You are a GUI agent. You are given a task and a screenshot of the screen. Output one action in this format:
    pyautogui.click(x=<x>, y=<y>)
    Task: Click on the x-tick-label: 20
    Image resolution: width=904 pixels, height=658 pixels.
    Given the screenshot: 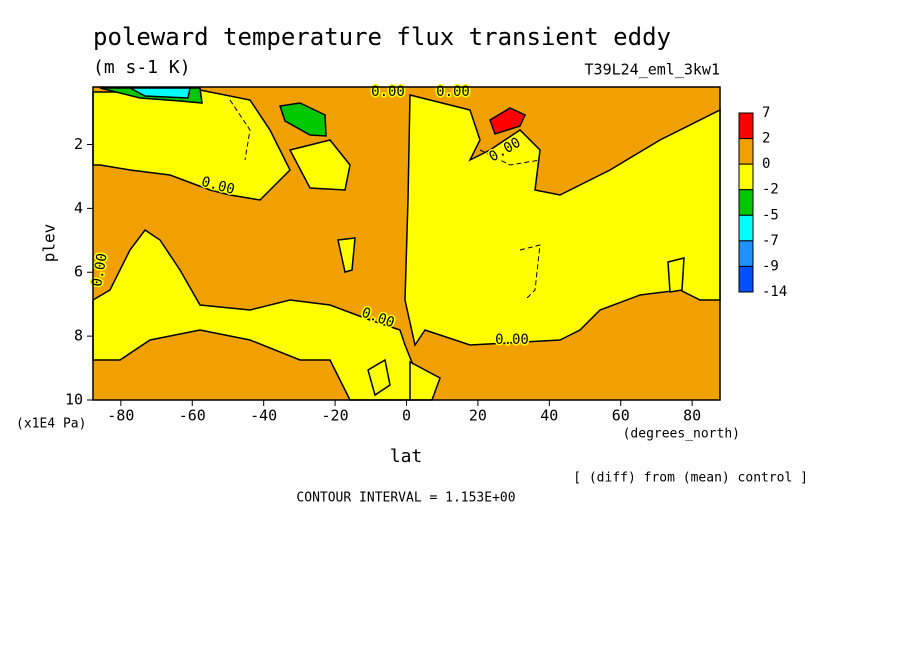 What is the action you would take?
    pyautogui.click(x=478, y=416)
    